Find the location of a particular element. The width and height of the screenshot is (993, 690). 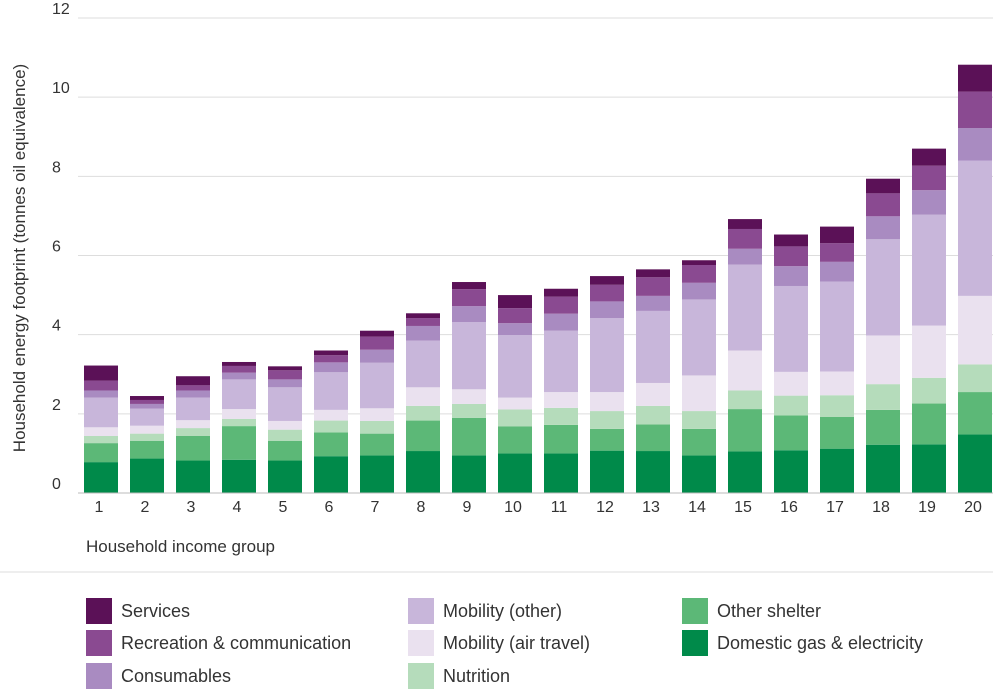

legend-label: Nutrition is located at coordinates (476, 676).